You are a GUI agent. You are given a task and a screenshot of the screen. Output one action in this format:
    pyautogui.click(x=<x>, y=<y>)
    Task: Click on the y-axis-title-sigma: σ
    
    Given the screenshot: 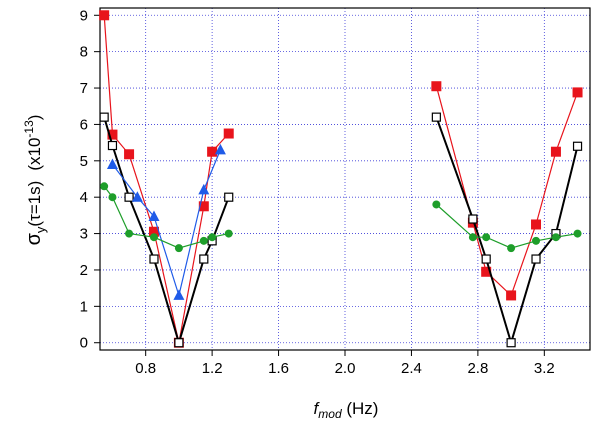 What is the action you would take?
    pyautogui.click(x=34, y=238)
    